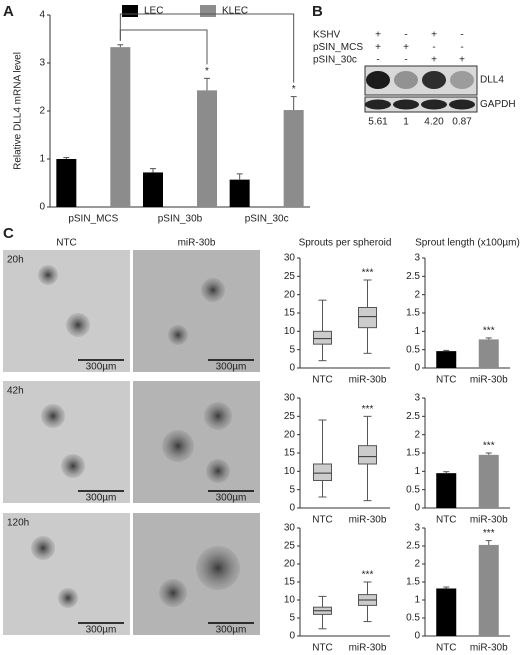 Image resolution: width=520 pixels, height=655 pixels. What do you see at coordinates (492, 80) in the screenshot?
I see `band-label: DLL4` at bounding box center [492, 80].